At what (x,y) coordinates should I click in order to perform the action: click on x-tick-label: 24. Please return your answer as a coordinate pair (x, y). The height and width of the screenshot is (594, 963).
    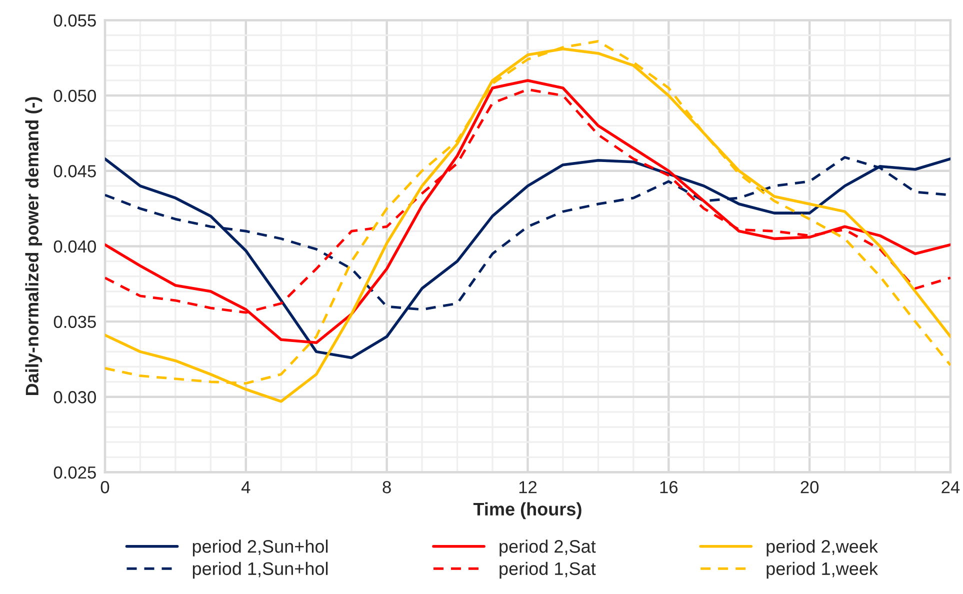
    Looking at the image, I should click on (951, 487).